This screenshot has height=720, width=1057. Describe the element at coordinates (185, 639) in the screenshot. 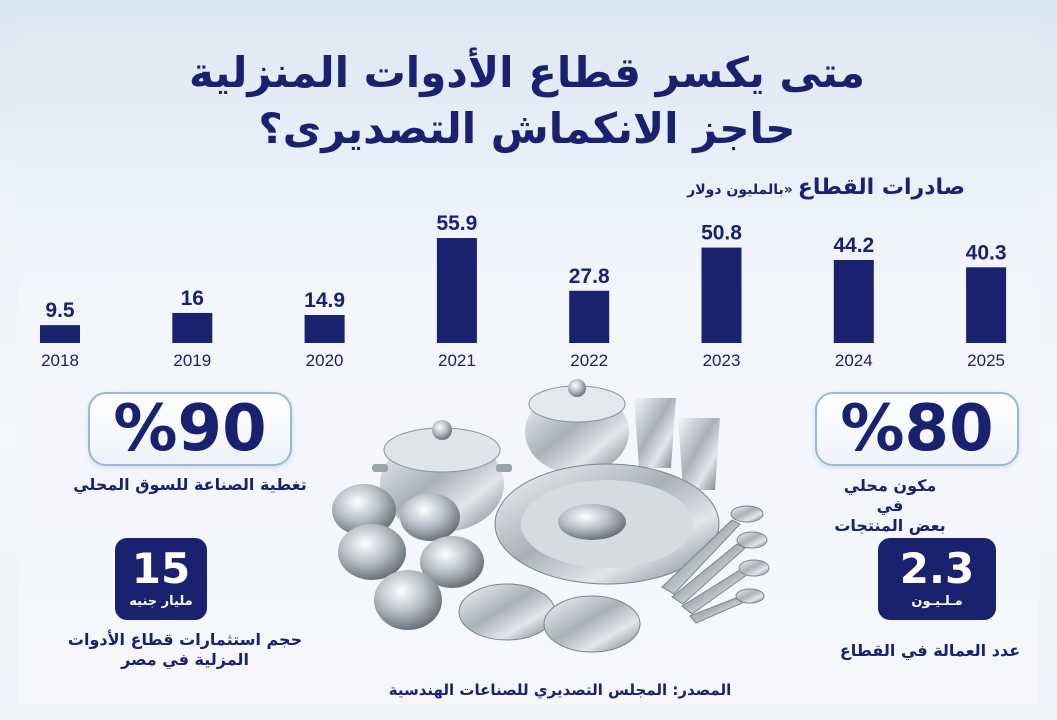

I see `investments-label-line1: حجم استثمارات قطاع الأدوات` at that location.